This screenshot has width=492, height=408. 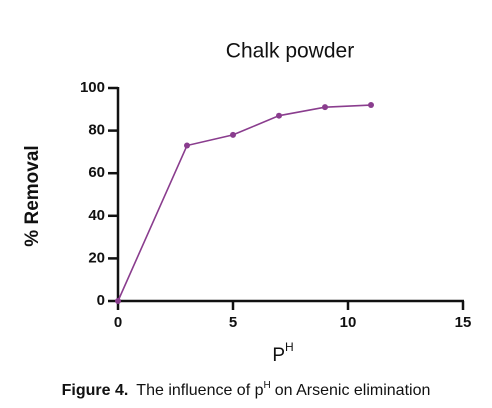 I want to click on y-tick-label: 80, so click(x=96, y=130).